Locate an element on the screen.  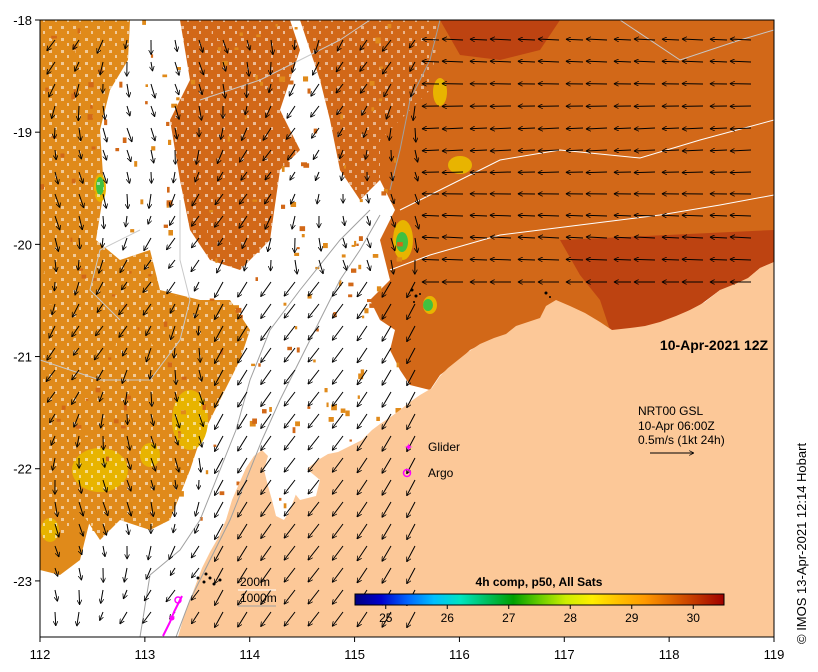
current-scale-label: 0.5m/s (1kt 24h) is located at coordinates (681, 440).